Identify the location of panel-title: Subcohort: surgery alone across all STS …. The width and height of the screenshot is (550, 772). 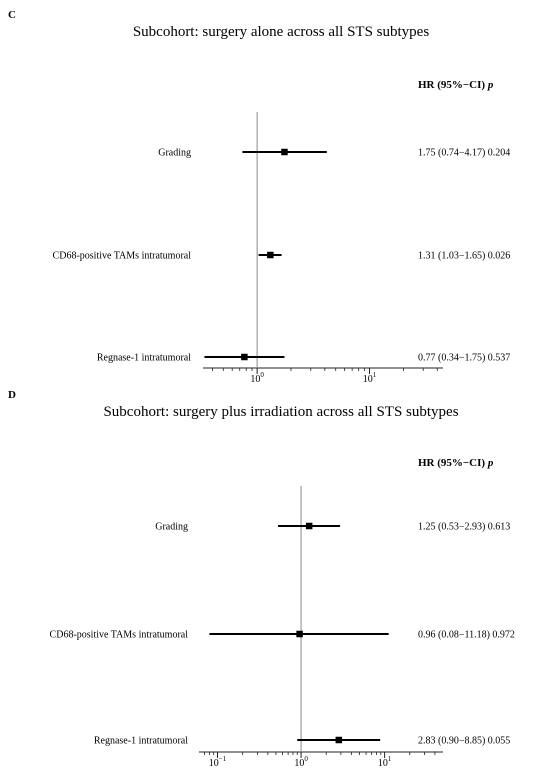
(281, 32).